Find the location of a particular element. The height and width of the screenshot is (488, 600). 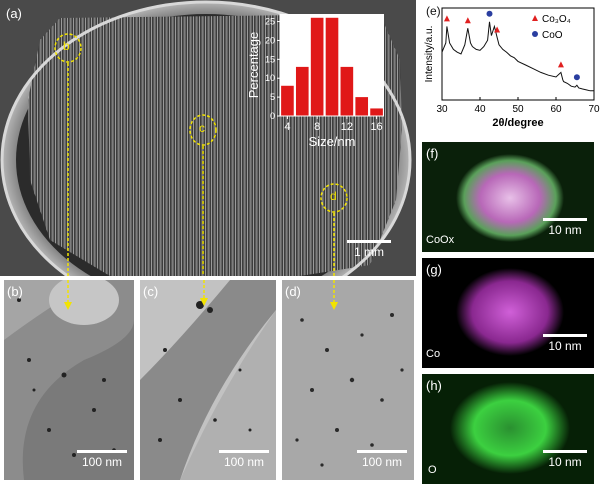

panel-e-label: (e) is located at coordinates (433, 11).